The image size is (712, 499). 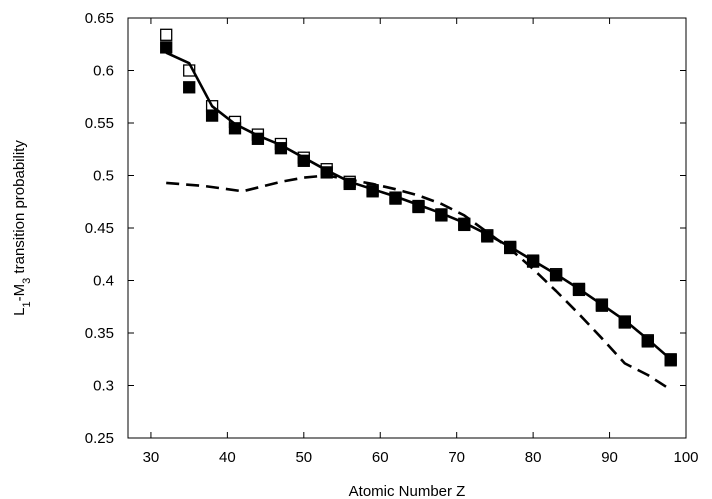 What do you see at coordinates (103, 386) in the screenshot?
I see `y-tick-label: 0.3` at bounding box center [103, 386].